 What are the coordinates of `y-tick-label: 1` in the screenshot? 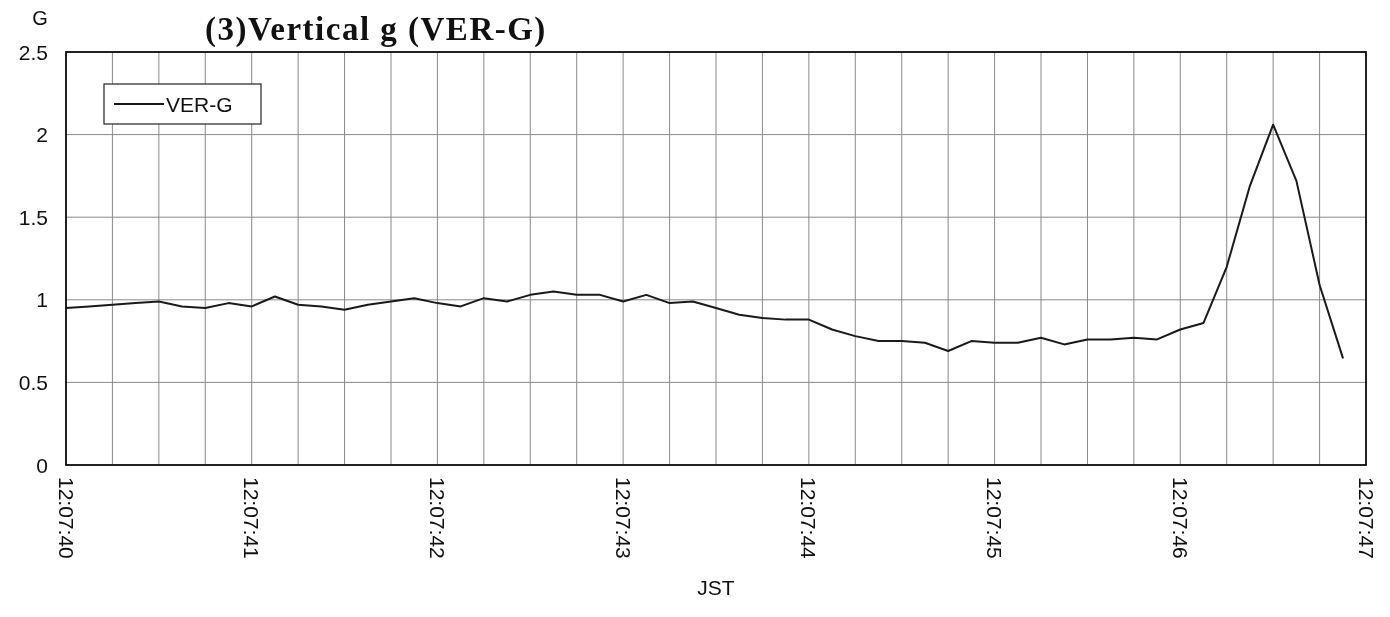 It's located at (42, 300).